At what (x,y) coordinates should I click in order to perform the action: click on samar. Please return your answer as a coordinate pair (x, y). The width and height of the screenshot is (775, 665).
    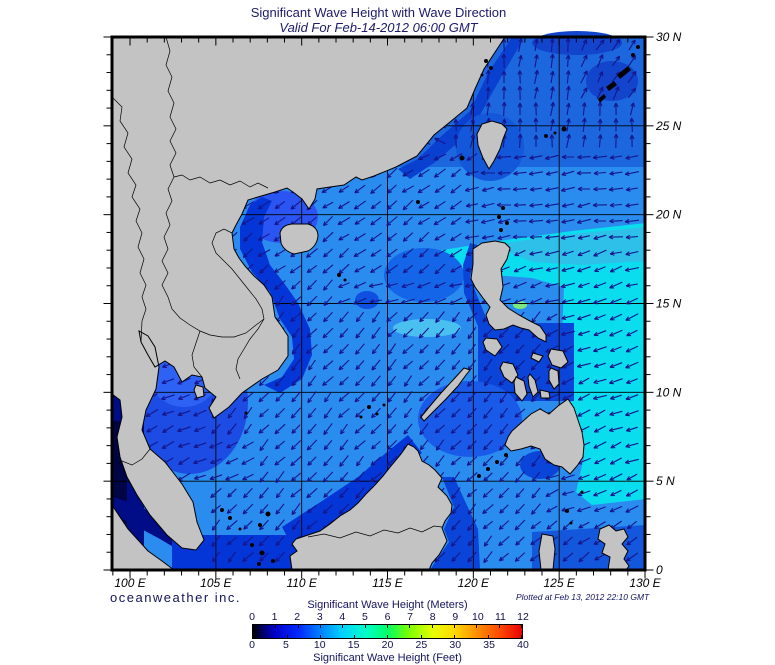
    Looking at the image, I should click on (558, 358).